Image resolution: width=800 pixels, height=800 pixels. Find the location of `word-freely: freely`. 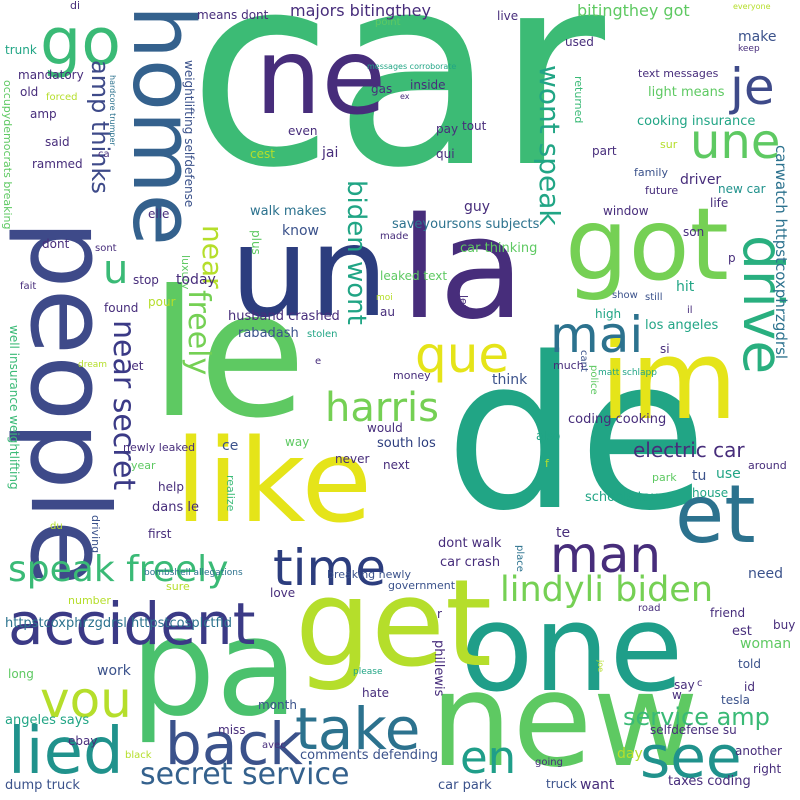

word-freely: freely is located at coordinates (198, 333).